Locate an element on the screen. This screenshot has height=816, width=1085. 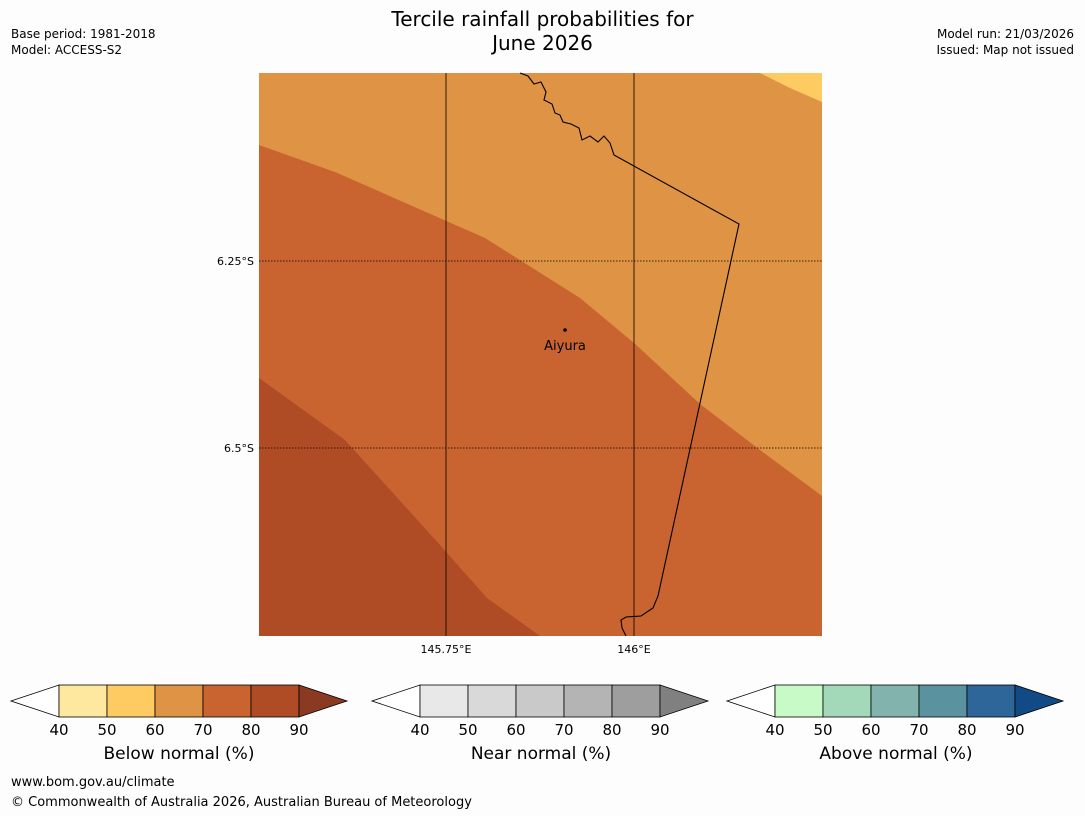
colorbar-label-above: Above normal (%) is located at coordinates (896, 754).